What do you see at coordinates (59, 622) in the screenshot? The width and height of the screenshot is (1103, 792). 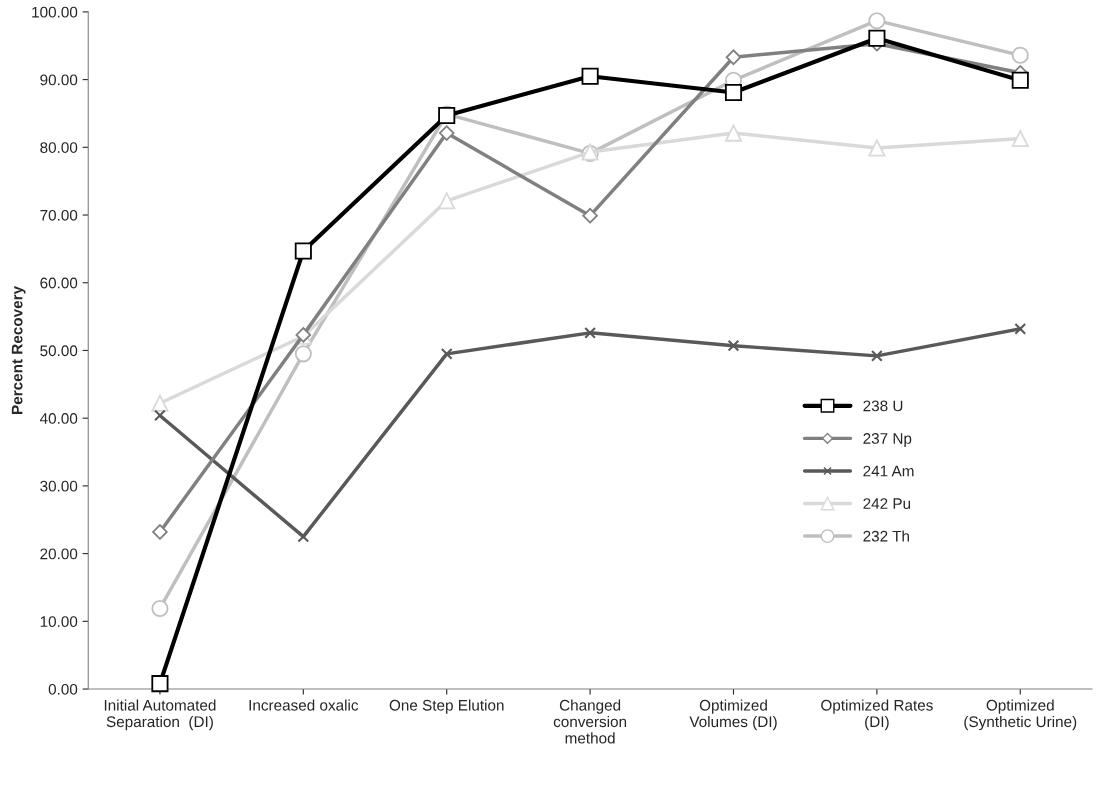 I see `y-tick-label: 10.00` at bounding box center [59, 622].